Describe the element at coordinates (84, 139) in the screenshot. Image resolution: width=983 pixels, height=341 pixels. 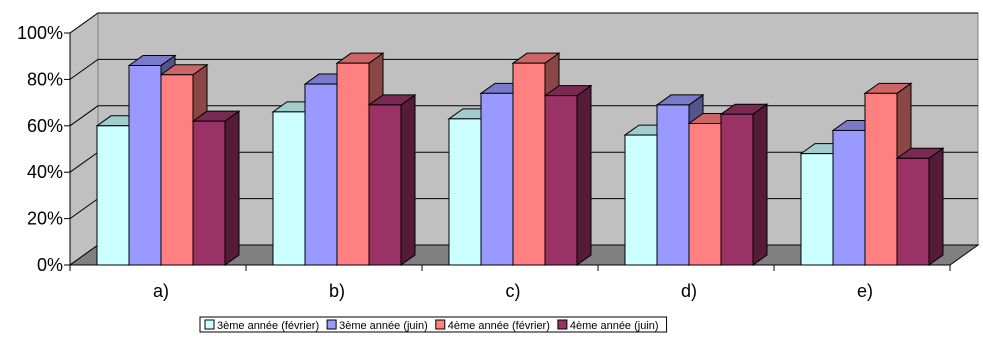
I see `side-wall` at that location.